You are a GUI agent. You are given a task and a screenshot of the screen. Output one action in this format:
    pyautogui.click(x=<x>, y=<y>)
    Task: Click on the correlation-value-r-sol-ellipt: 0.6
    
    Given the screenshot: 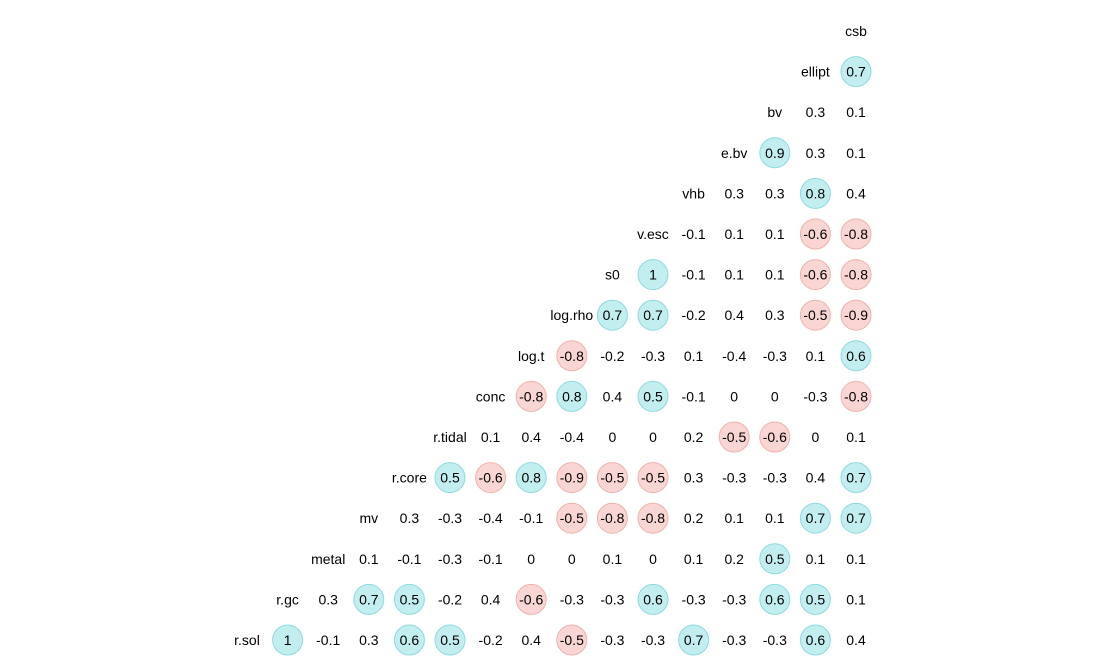 What is the action you would take?
    pyautogui.click(x=816, y=640)
    